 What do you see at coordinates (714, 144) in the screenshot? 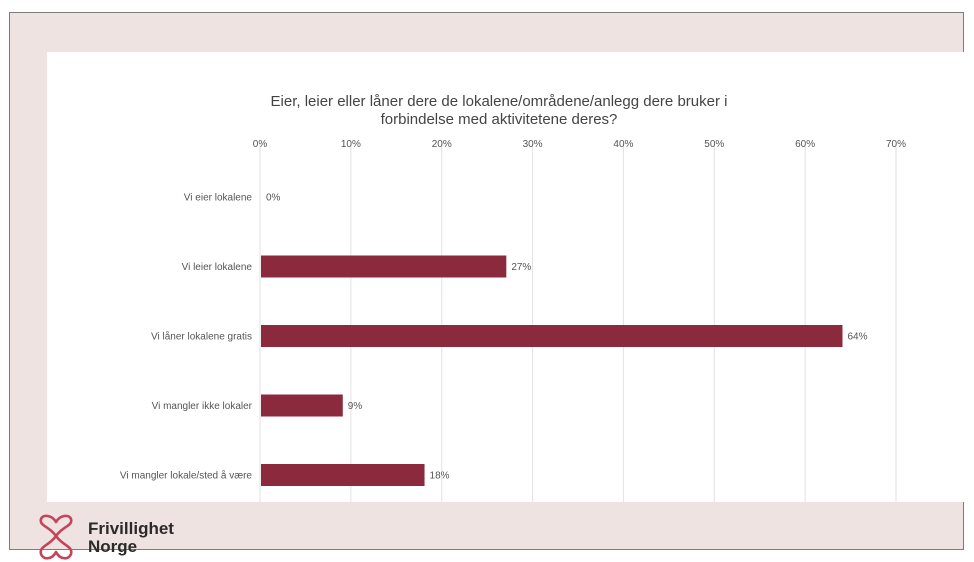
I see `x-tick-label: 50%` at bounding box center [714, 144].